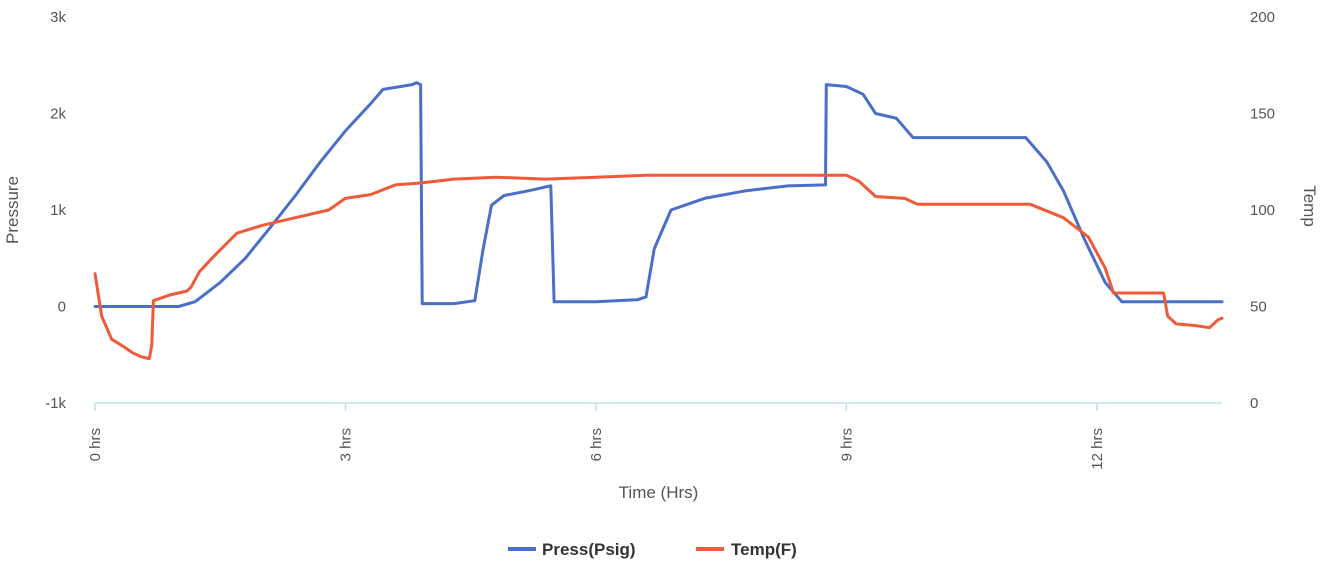 Image resolution: width=1323 pixels, height=564 pixels. What do you see at coordinates (62, 307) in the screenshot?
I see `y-left-tick-label: 0` at bounding box center [62, 307].